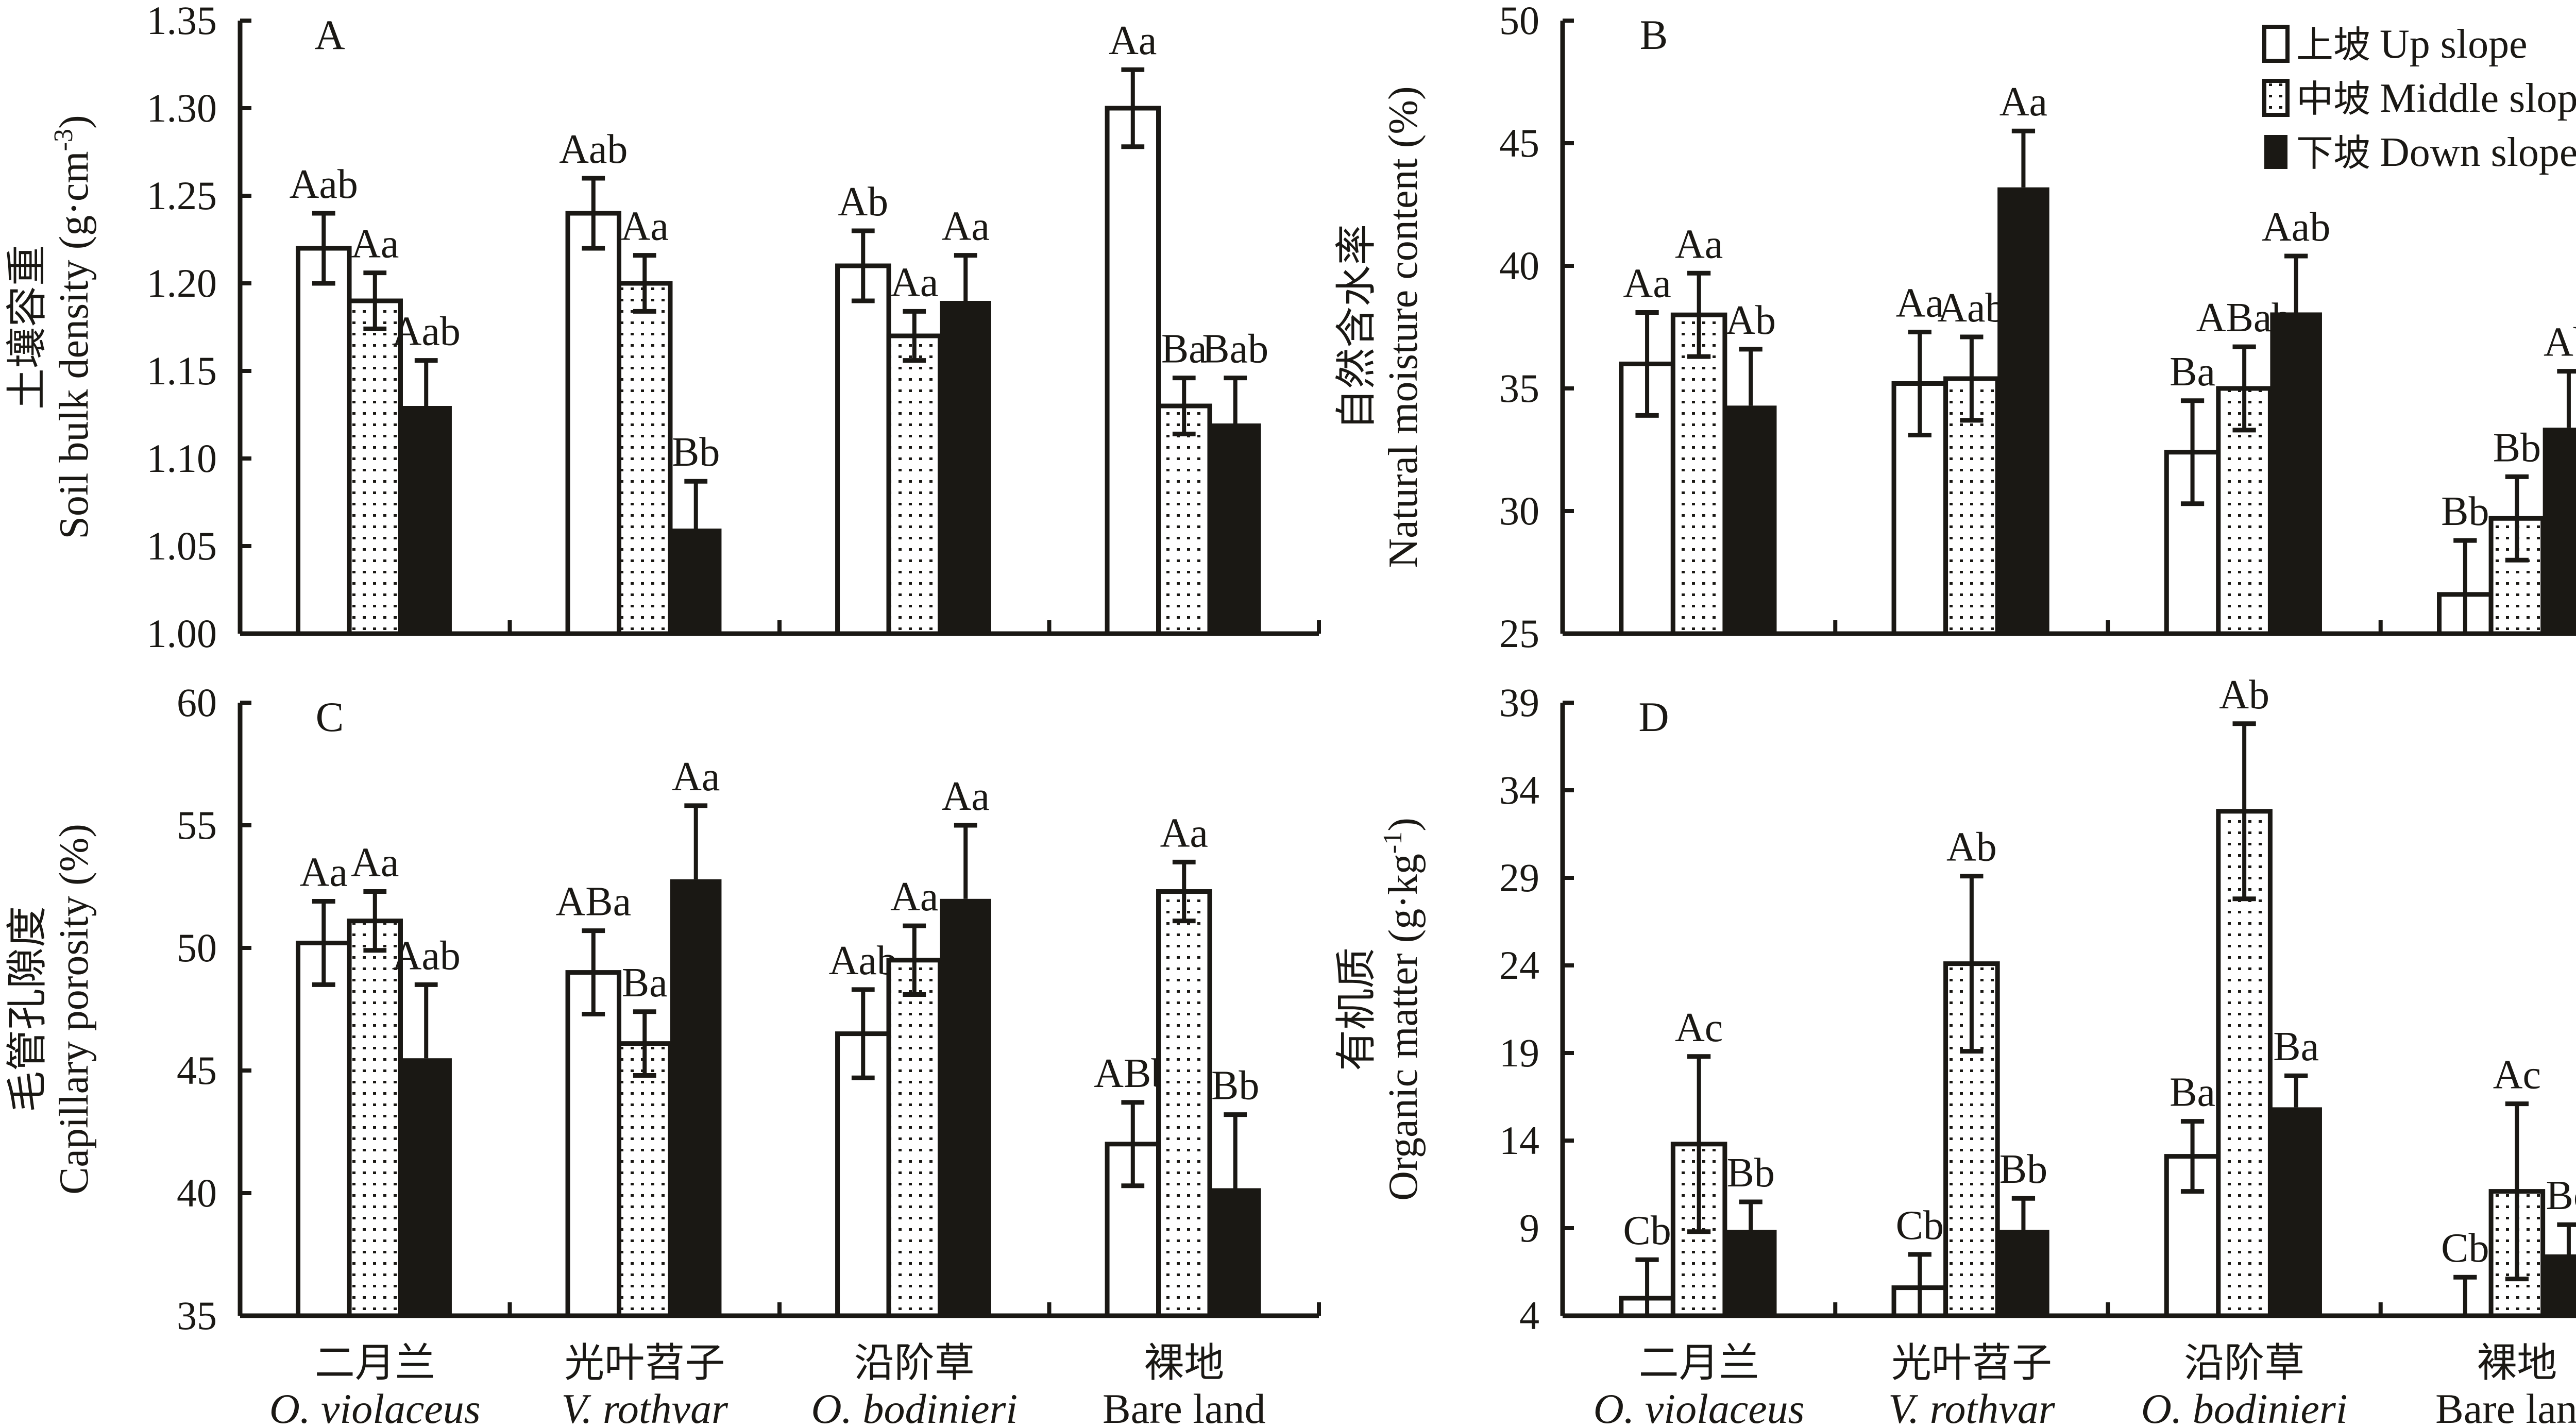  Describe the element at coordinates (63, 140) in the screenshot. I see `y-axis-title-superscript: -3` at that location.